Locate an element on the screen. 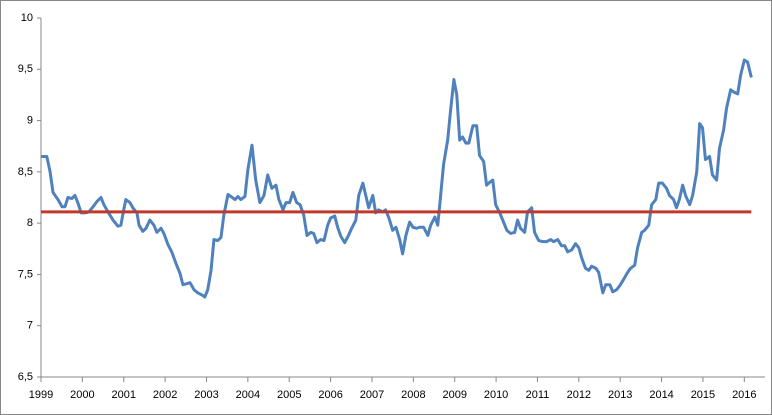  y-tick-label: 9 is located at coordinates (30, 120).